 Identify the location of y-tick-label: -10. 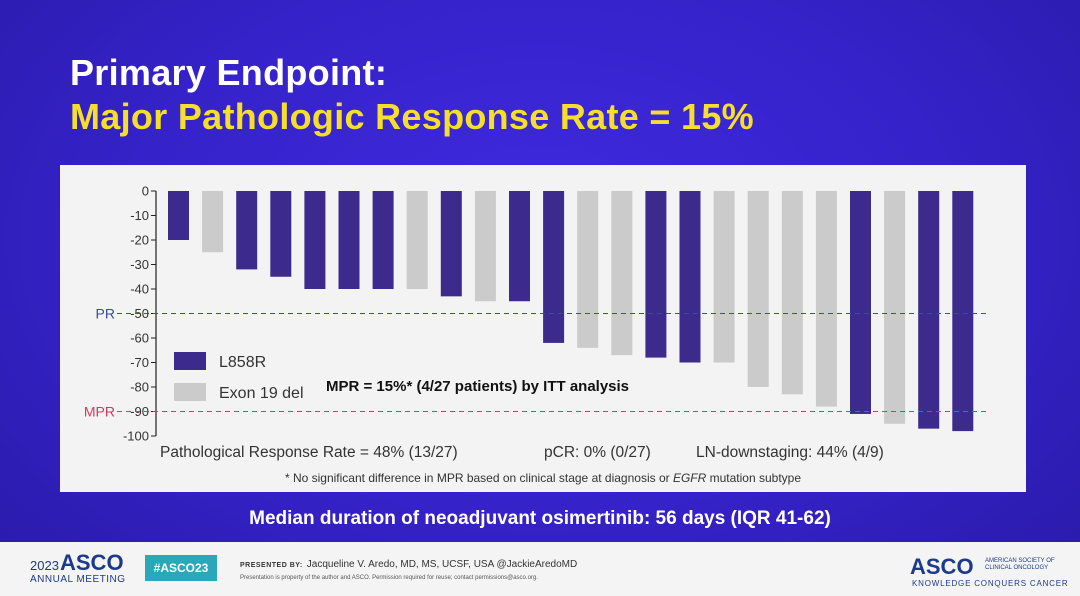
(139, 215).